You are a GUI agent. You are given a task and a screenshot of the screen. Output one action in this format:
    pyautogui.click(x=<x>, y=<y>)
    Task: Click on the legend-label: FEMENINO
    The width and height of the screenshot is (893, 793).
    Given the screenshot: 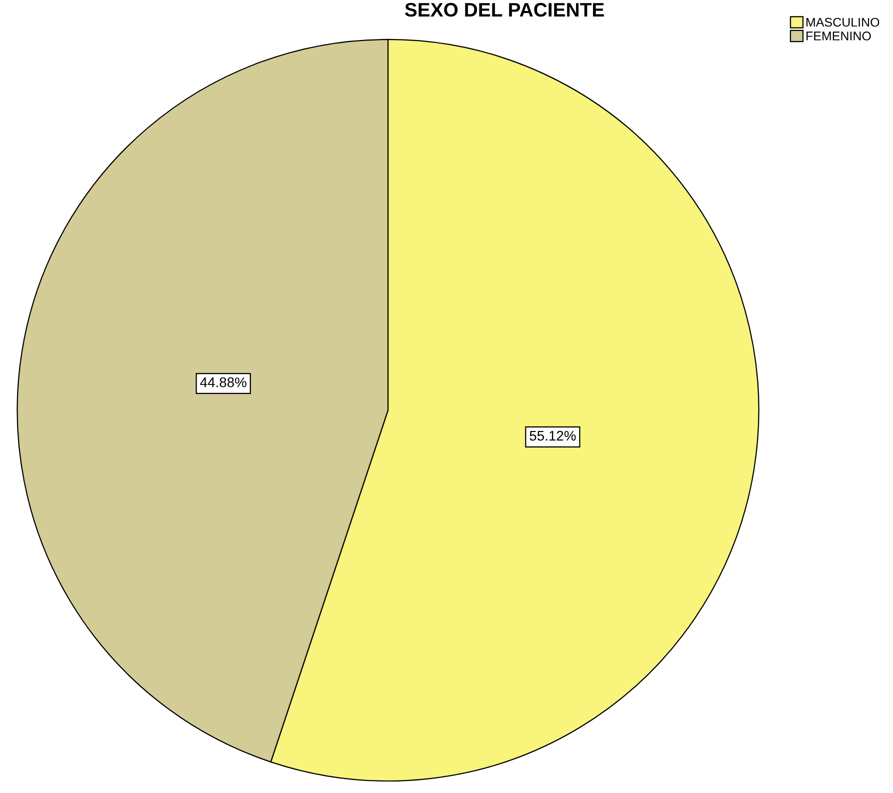 What is the action you would take?
    pyautogui.click(x=838, y=36)
    